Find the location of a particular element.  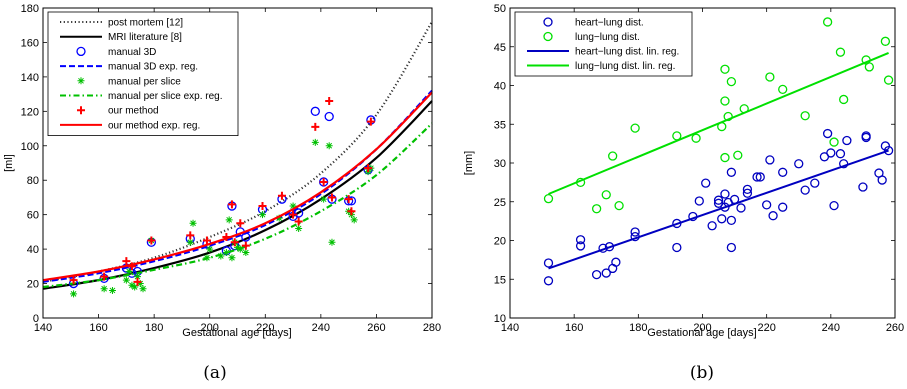

legend-box is located at coordinates (143, 73).